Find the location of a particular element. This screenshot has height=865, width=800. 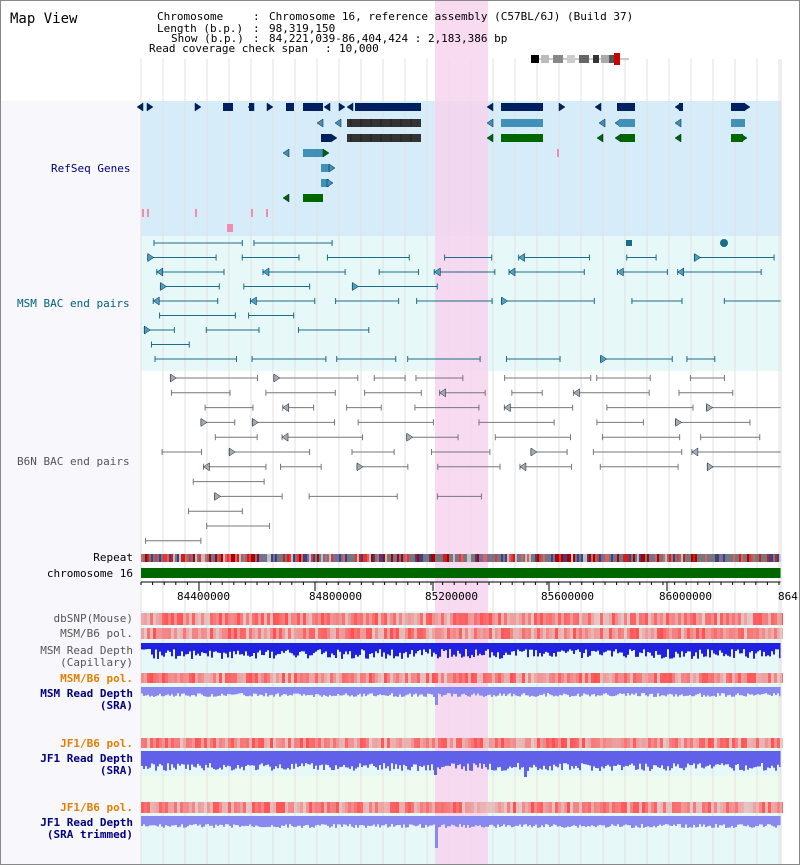

dbsnp-mouse-label: dbSNP(Mouse) is located at coordinates (93, 618).